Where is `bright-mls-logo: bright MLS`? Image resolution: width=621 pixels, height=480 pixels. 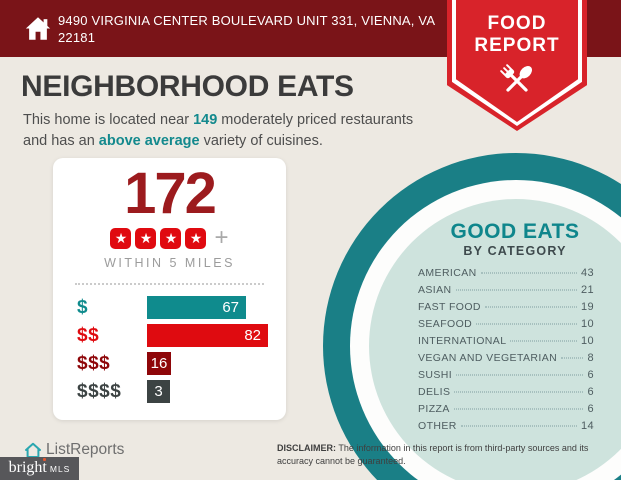 bright-mls-logo: bright MLS is located at coordinates (39, 468).